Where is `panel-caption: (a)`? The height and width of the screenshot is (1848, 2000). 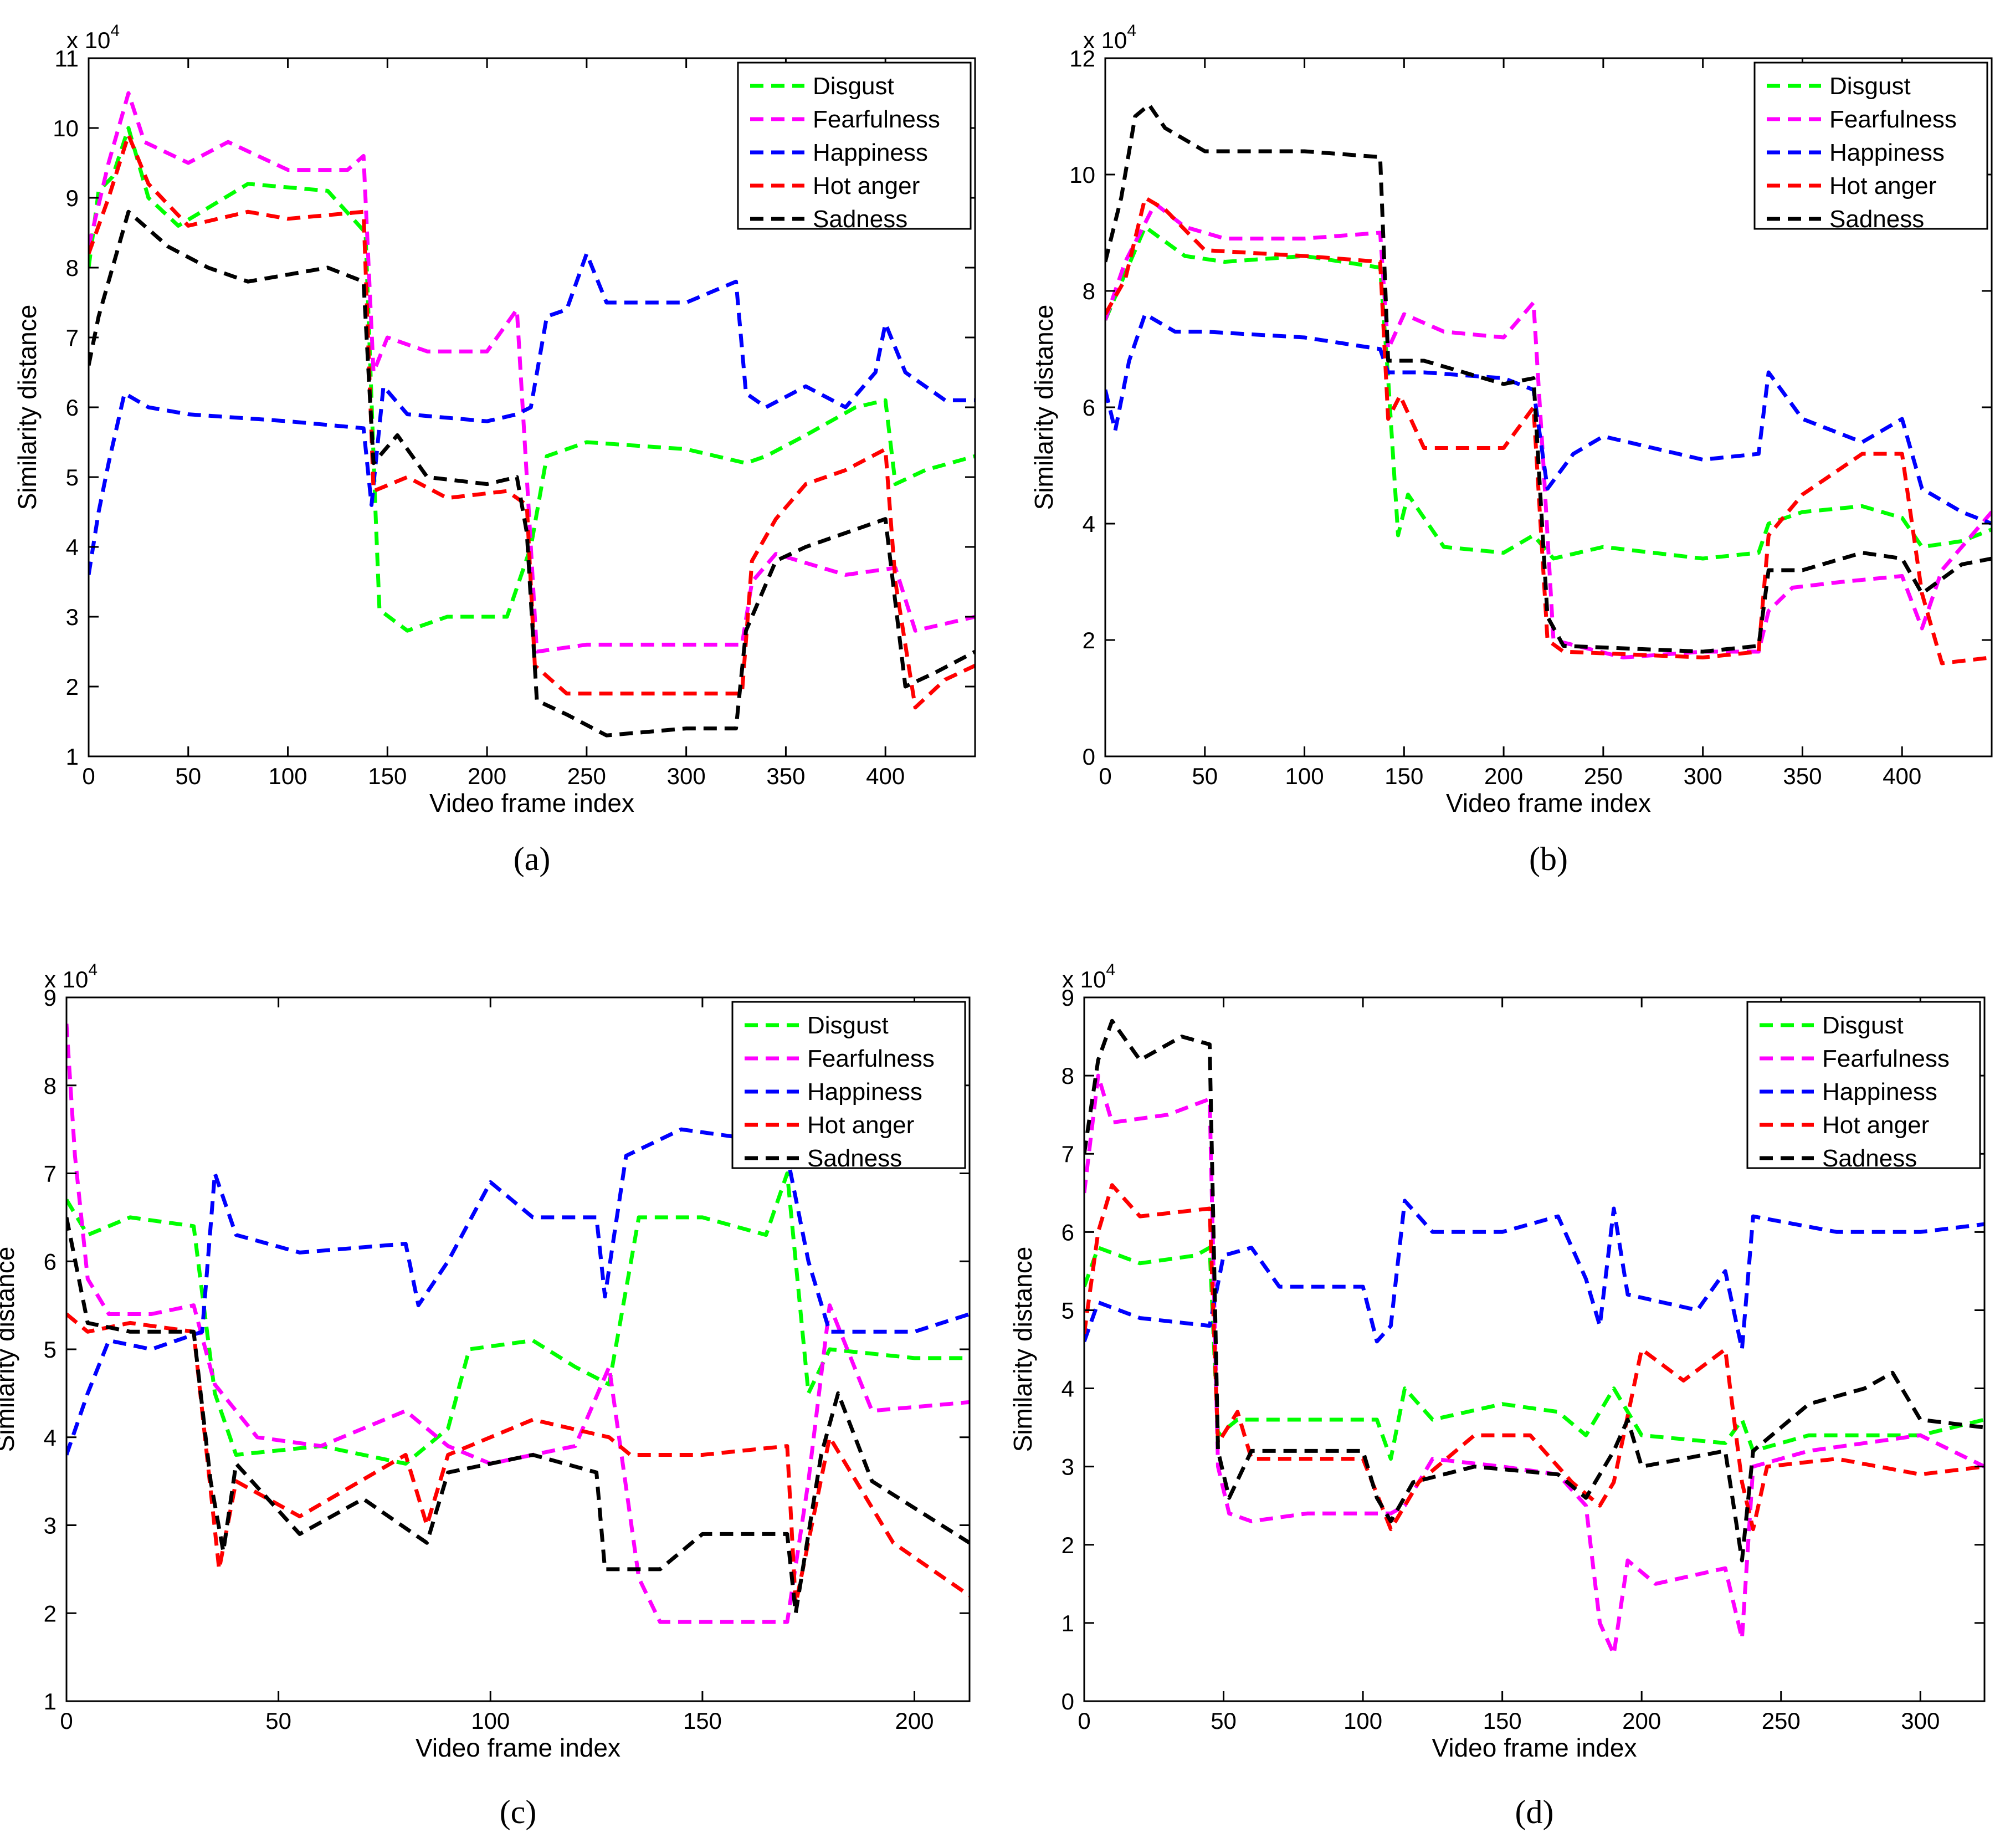 panel-caption: (a) is located at coordinates (532, 859).